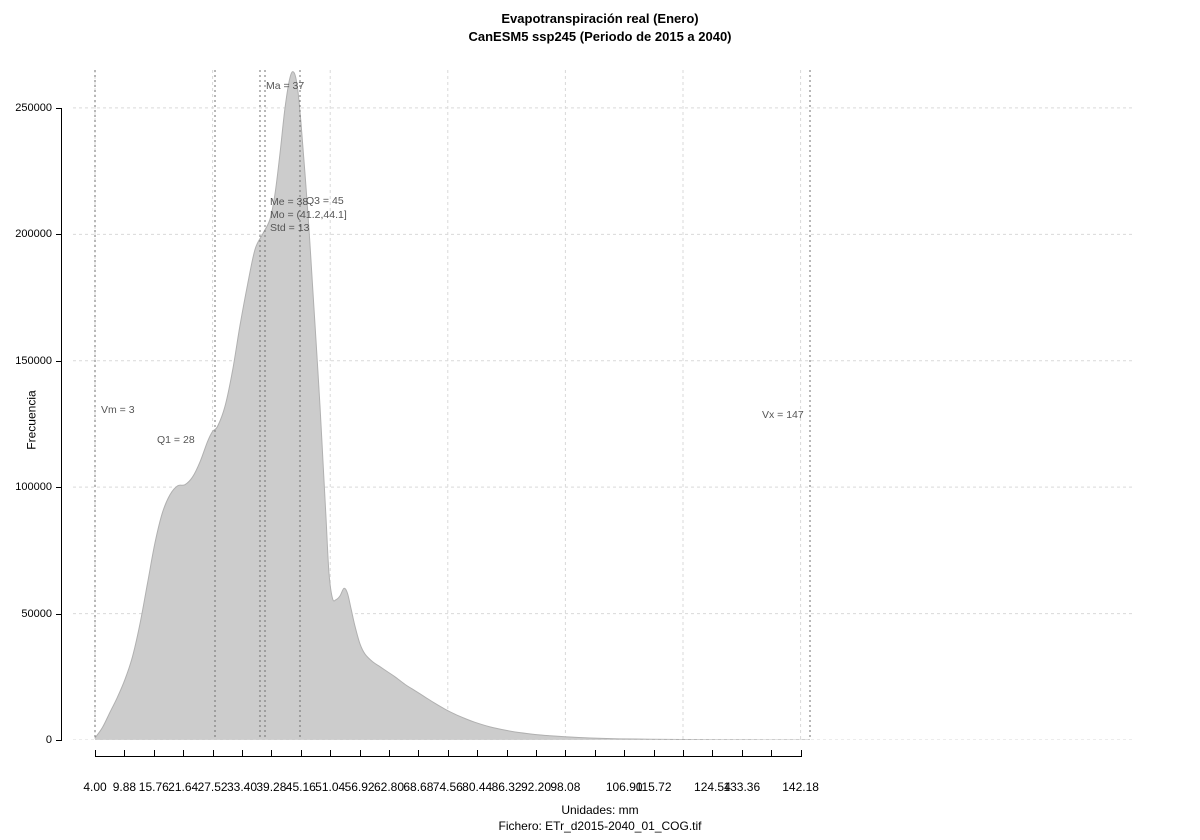 The height and width of the screenshot is (840, 1200). Describe the element at coordinates (418, 787) in the screenshot. I see `x-axis-tick-label: 68.68` at that location.